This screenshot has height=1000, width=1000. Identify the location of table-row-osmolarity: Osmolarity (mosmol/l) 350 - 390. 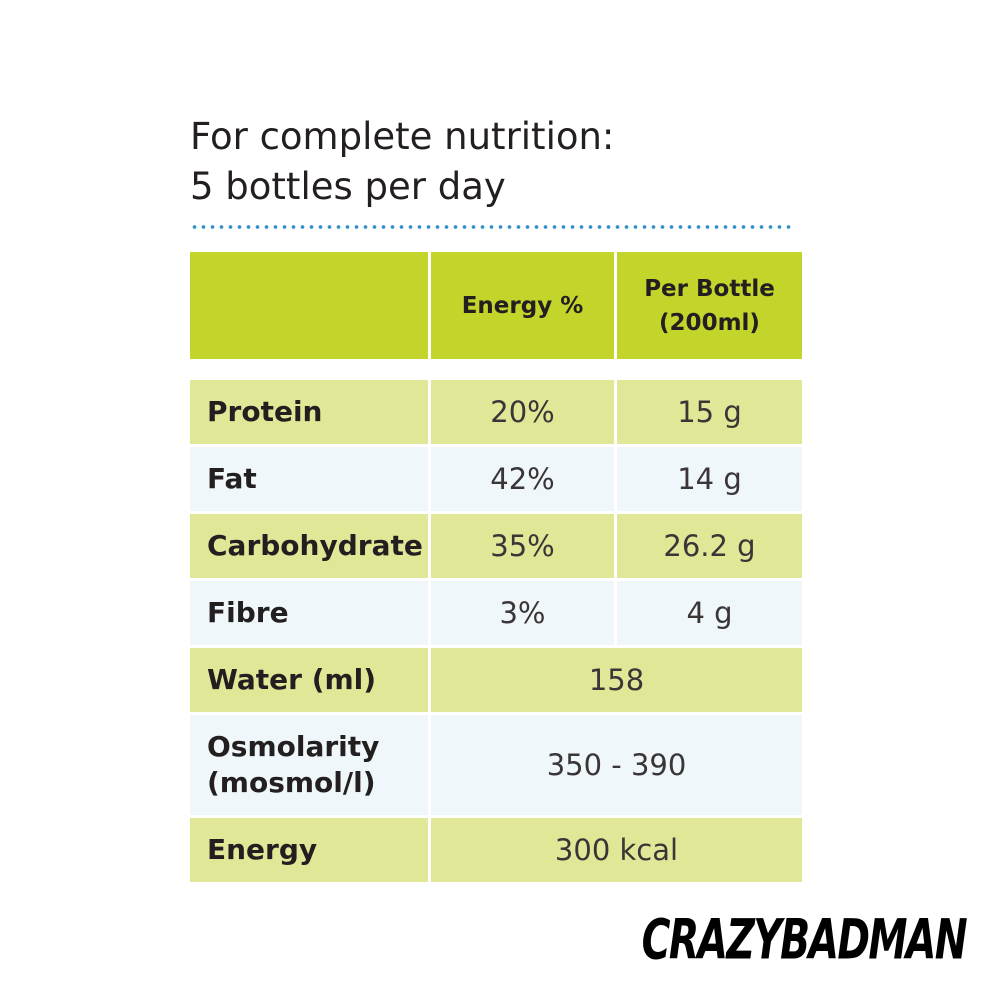
(496, 765).